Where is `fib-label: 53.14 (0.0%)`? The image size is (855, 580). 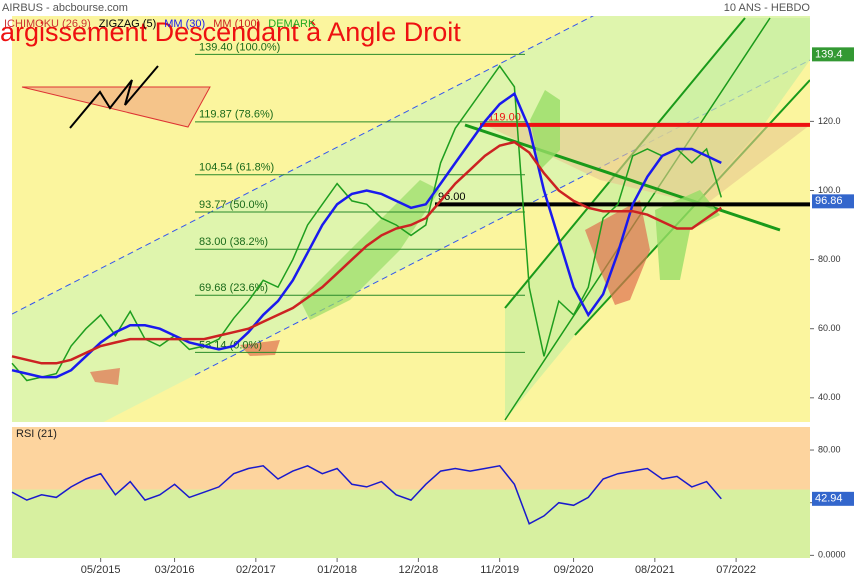 fib-label: 53.14 (0.0%) is located at coordinates (230, 345).